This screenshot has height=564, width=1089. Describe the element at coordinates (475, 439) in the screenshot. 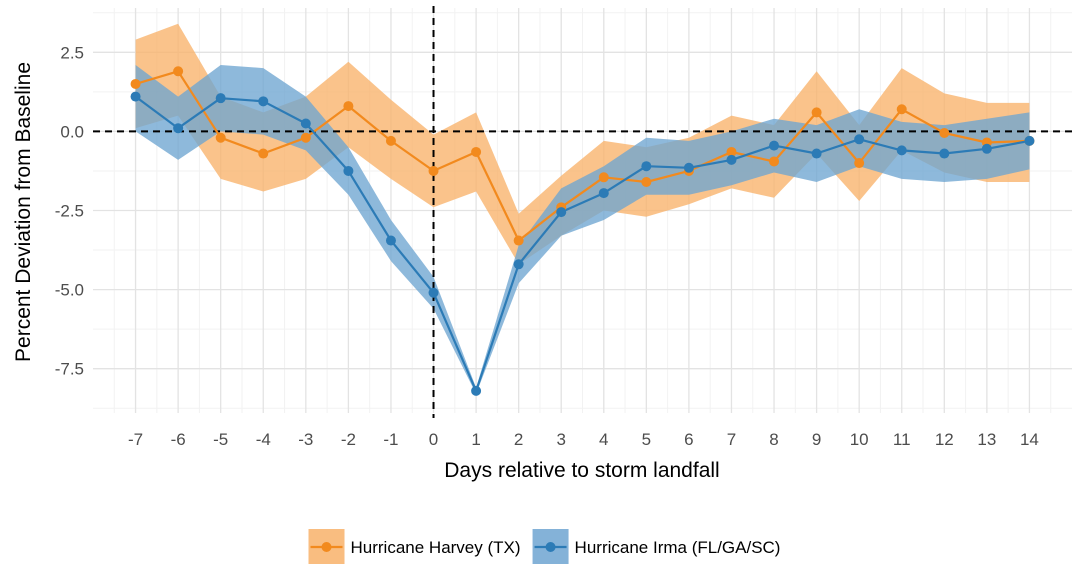

I see `x-tick-label: 1` at that location.